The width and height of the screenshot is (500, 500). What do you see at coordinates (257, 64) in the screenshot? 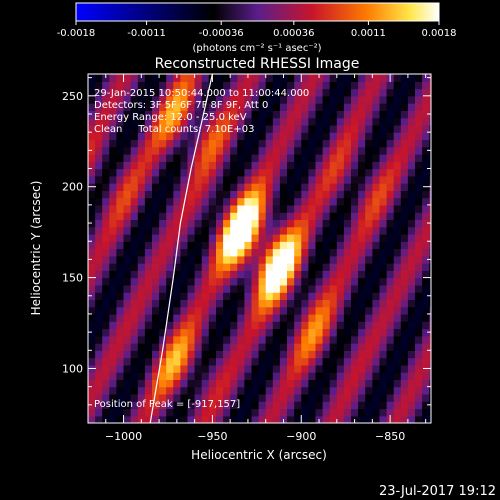
I see `chart-title: Reconstructed RHESSI Image` at bounding box center [257, 64].